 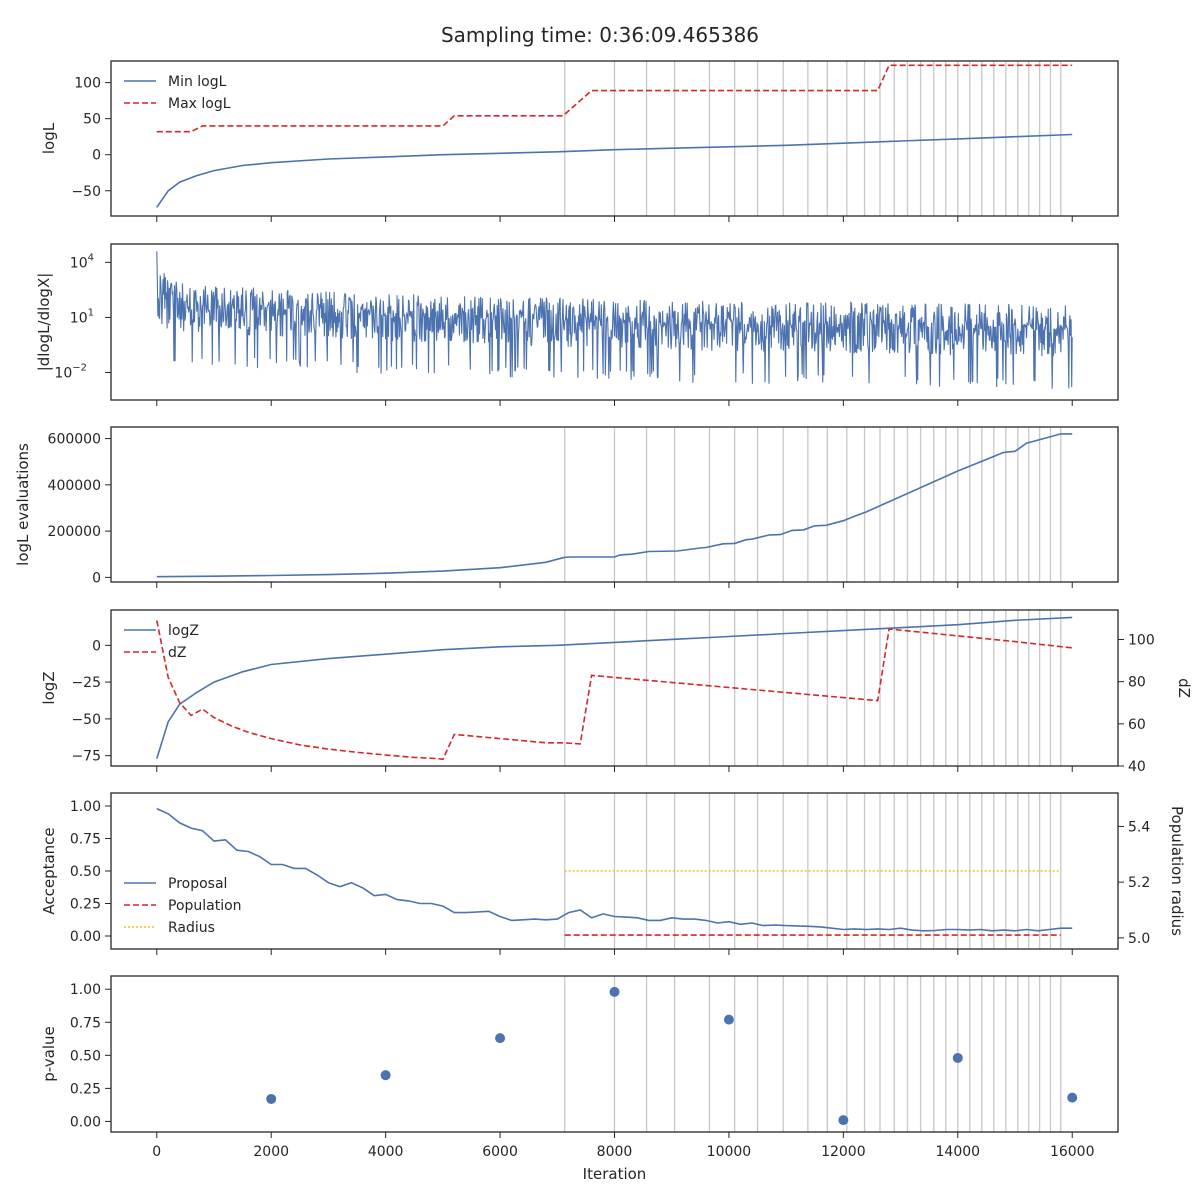 What do you see at coordinates (183, 631) in the screenshot?
I see `legend-label: logZ` at bounding box center [183, 631].